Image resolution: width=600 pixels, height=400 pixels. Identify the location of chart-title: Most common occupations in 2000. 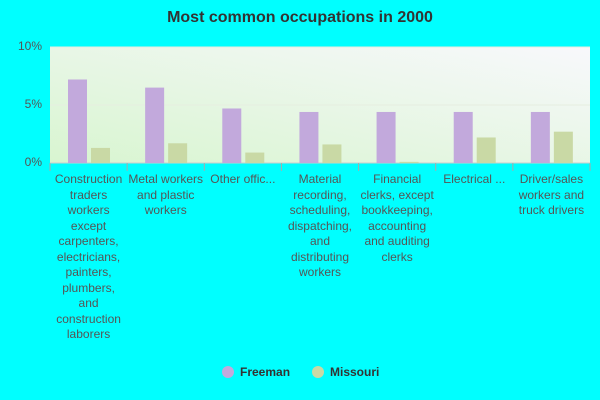
(300, 17).